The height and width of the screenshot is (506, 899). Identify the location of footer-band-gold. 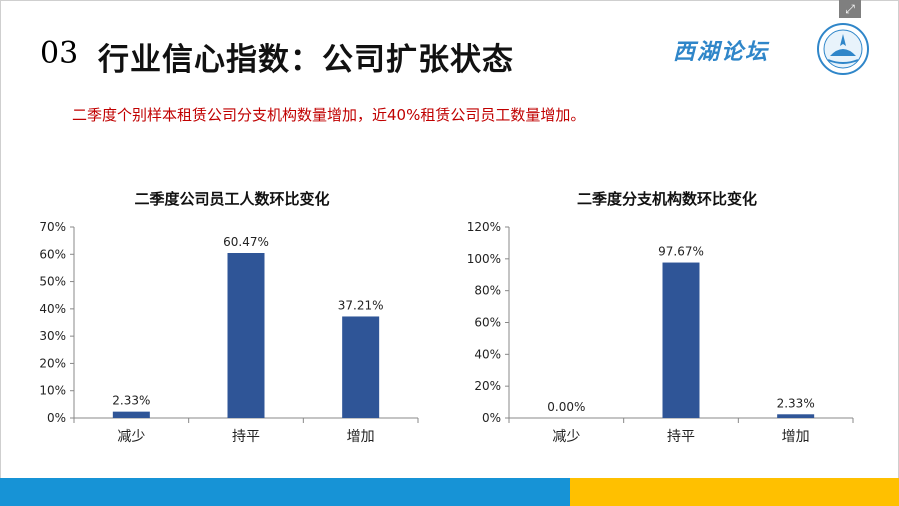
(734, 492).